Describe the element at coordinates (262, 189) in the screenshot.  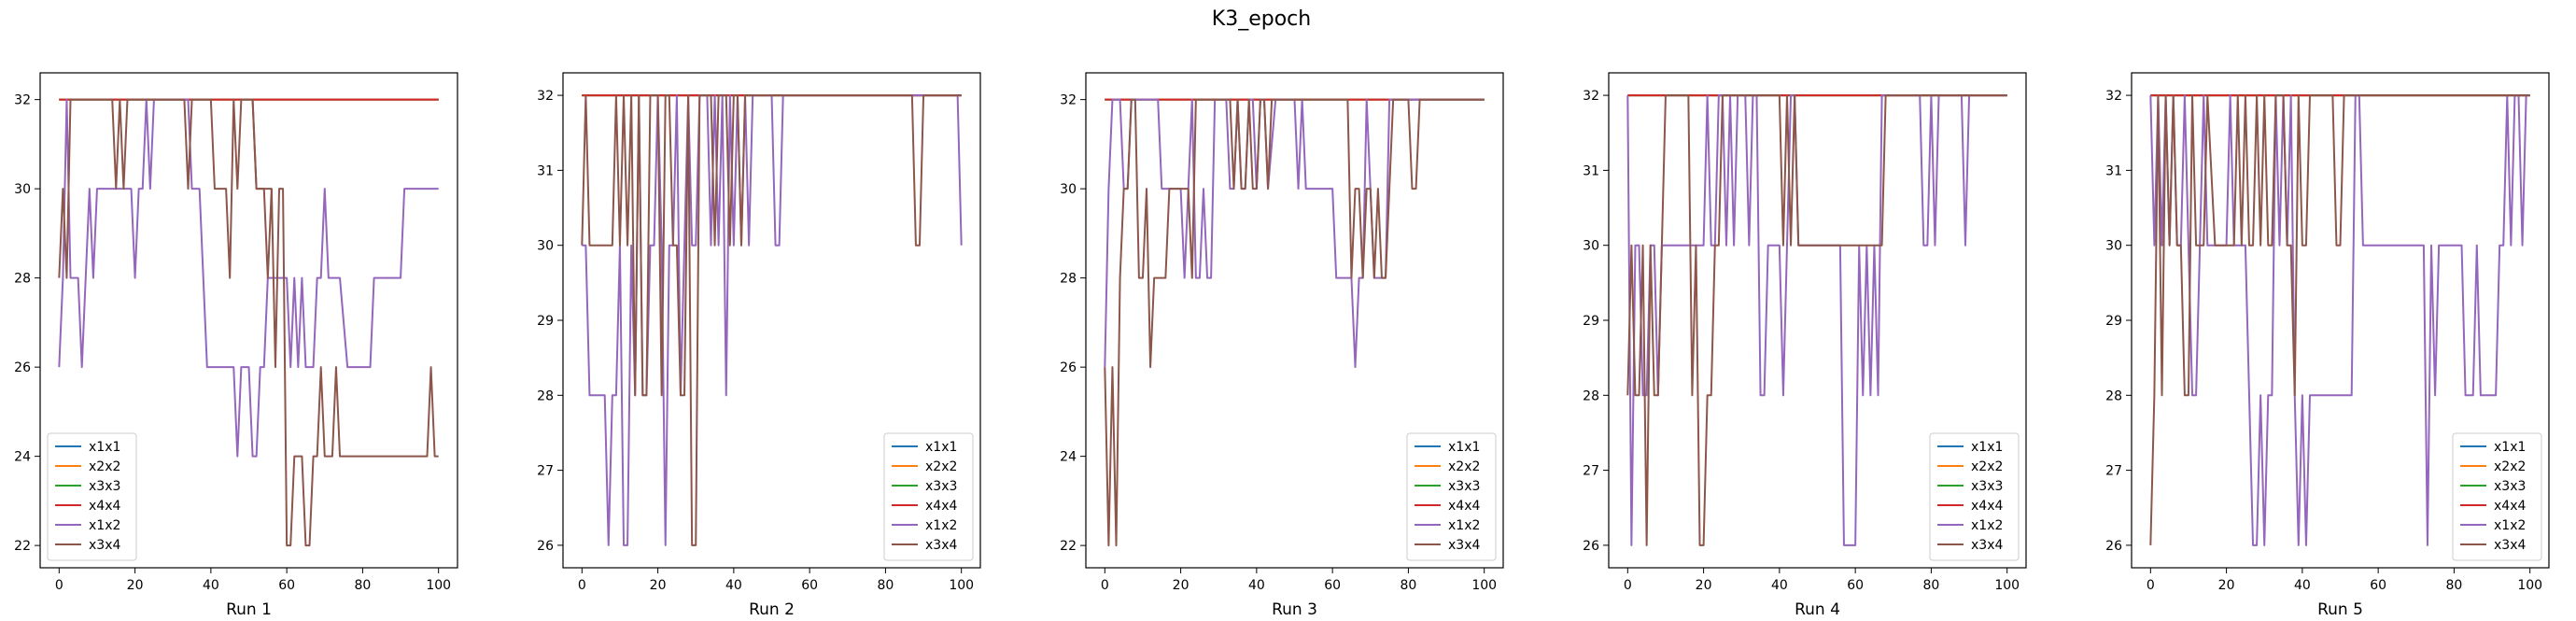
I see `series-line-x3x4-overlay` at that location.